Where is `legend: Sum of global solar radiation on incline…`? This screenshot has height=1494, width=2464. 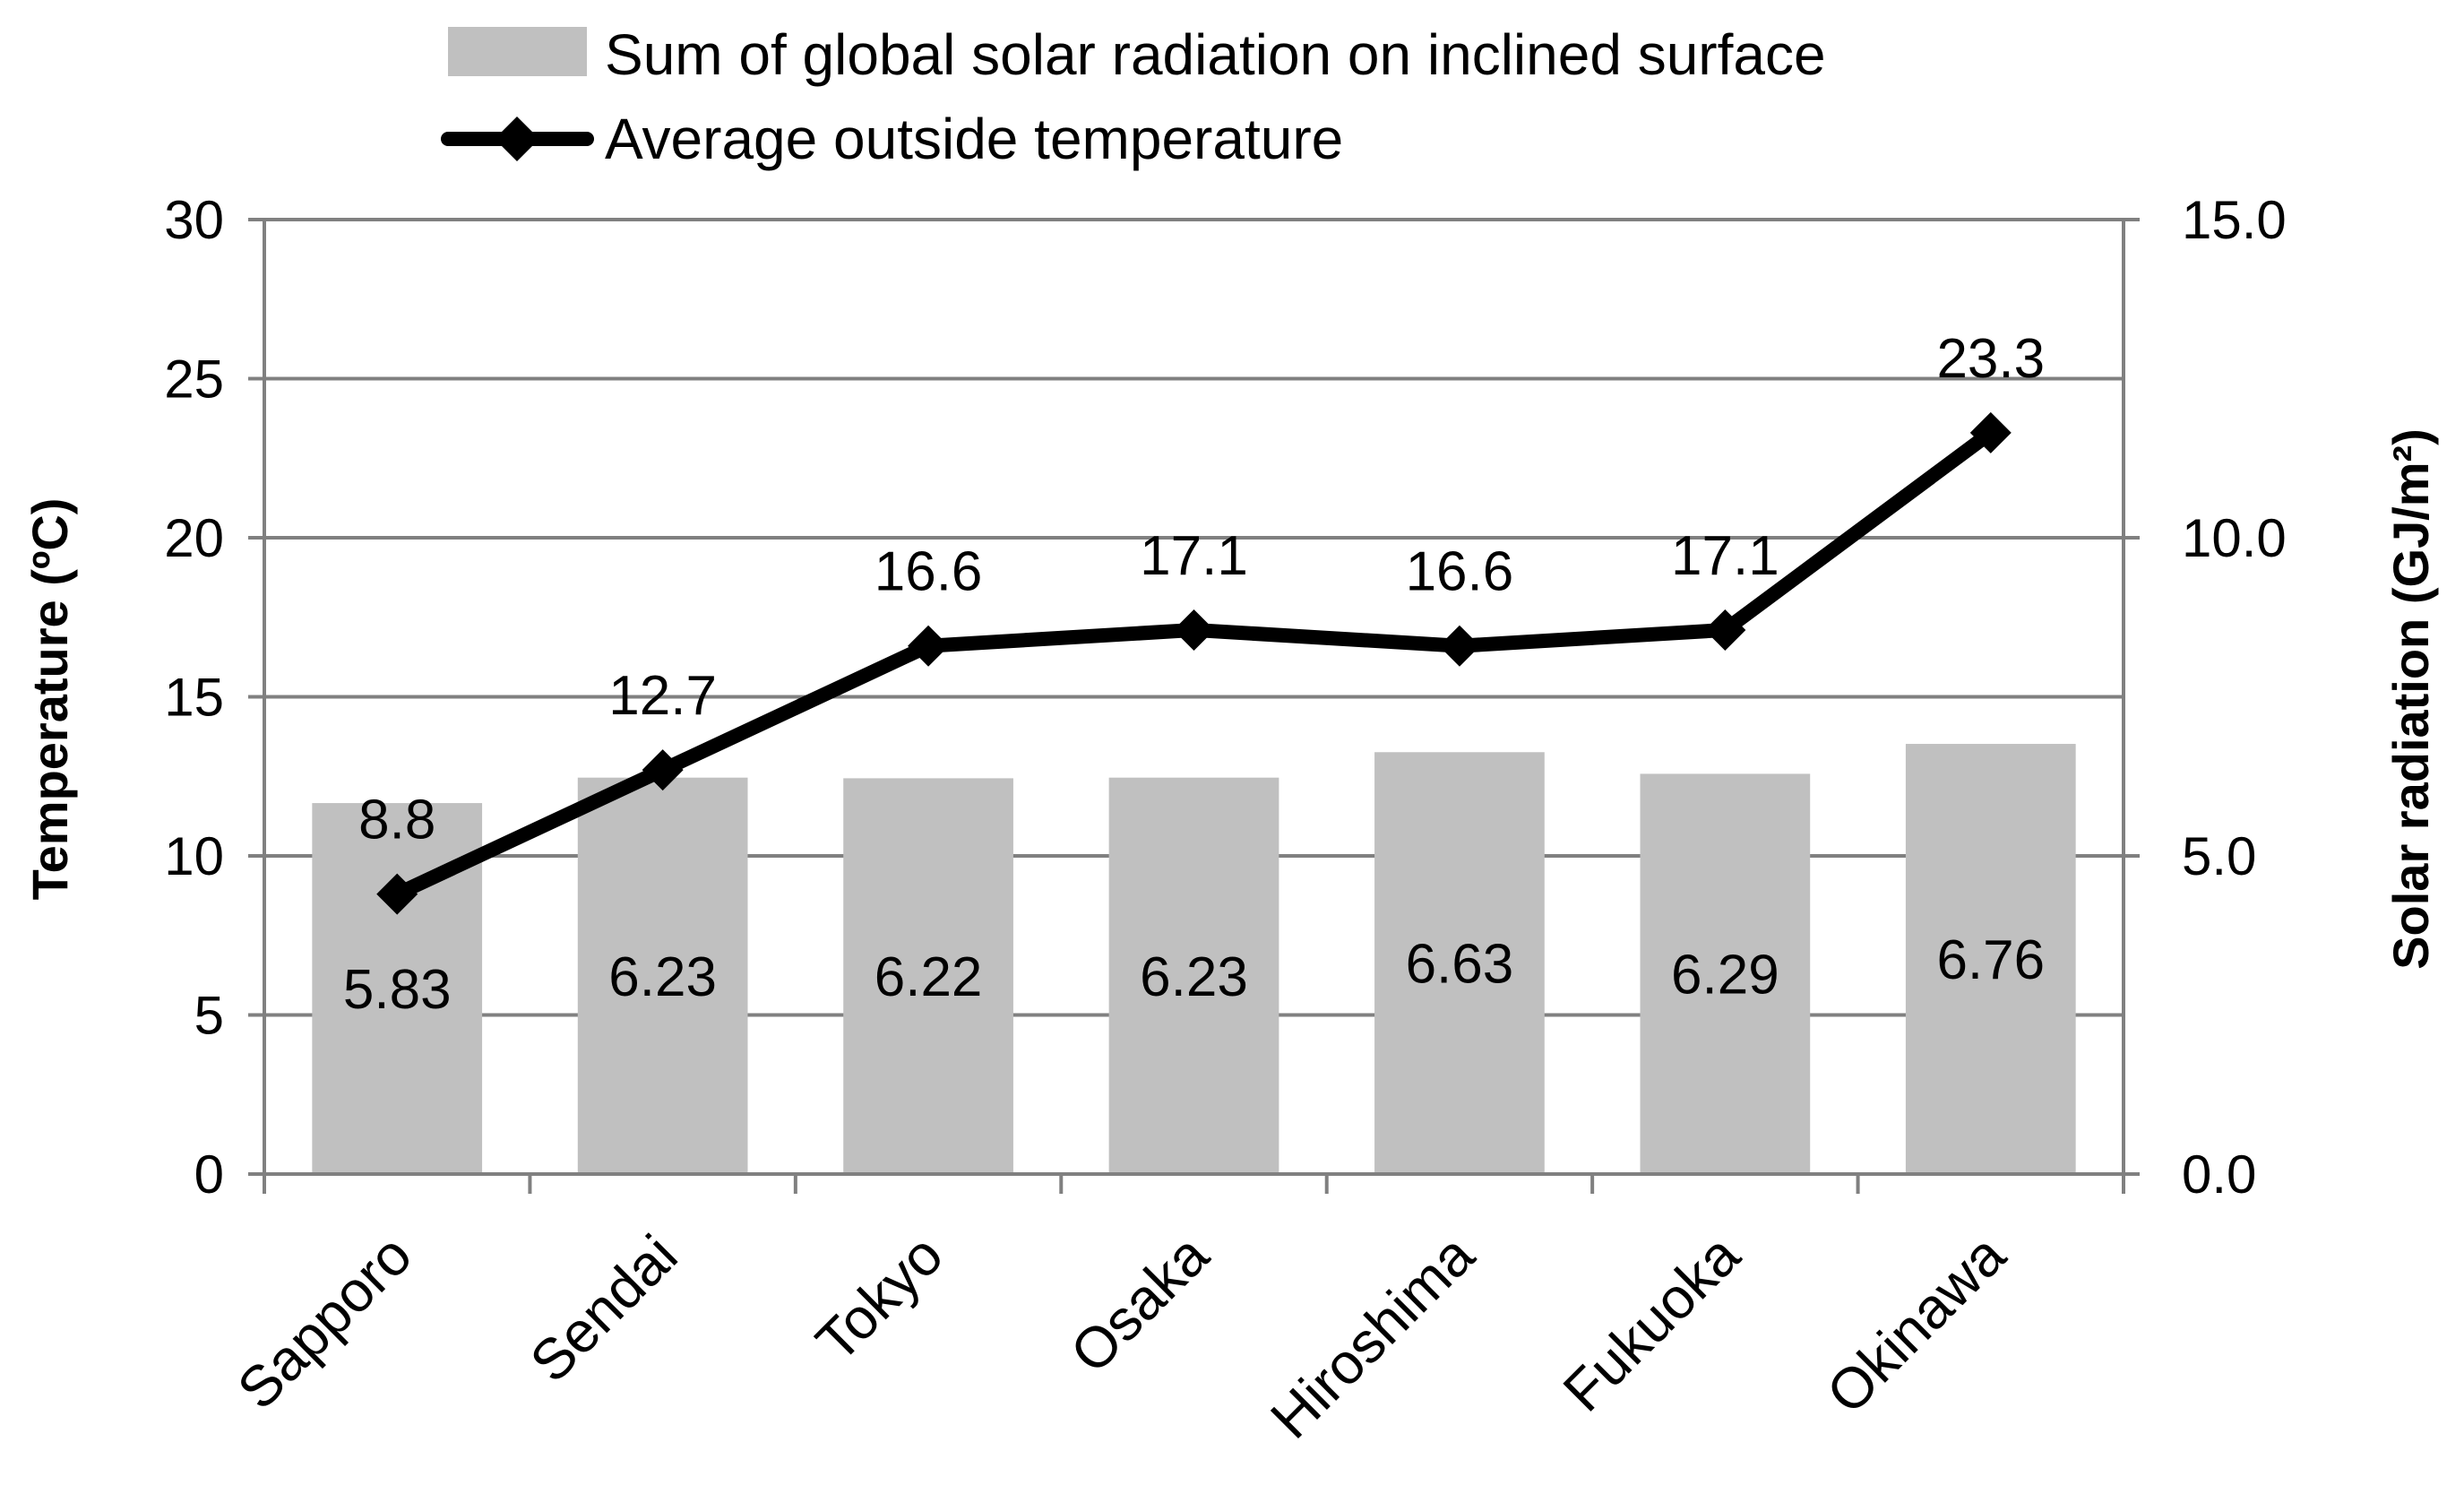 legend: Sum of global solar radiation on incline… is located at coordinates (1133, 96).